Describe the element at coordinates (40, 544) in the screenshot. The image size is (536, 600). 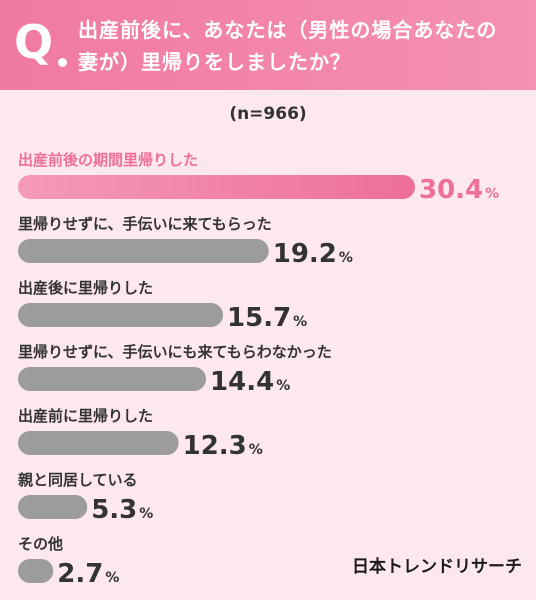
I see `category-label: その他` at that location.